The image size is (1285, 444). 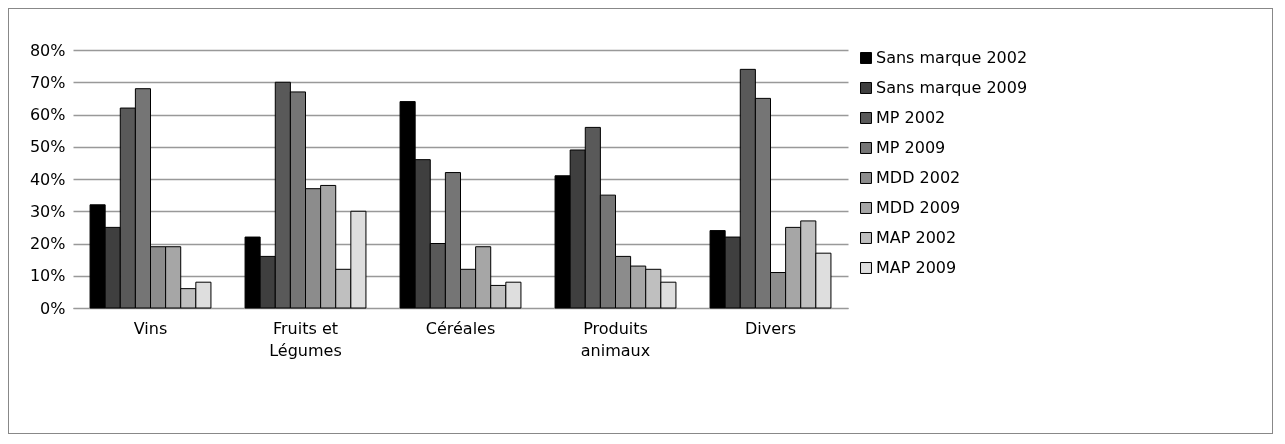 I want to click on legend-label: MAP 2009, so click(x=916, y=267).